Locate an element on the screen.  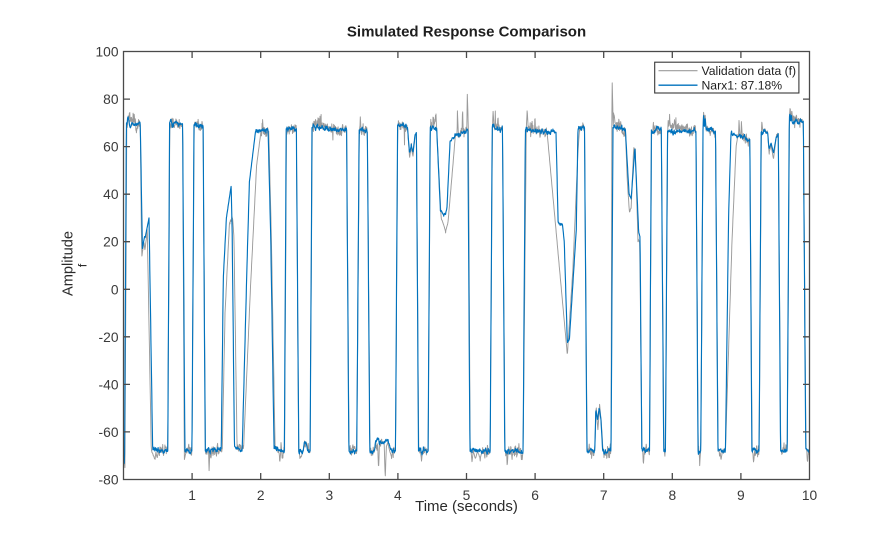
svg-text: 1 is located at coordinates (192, 495).